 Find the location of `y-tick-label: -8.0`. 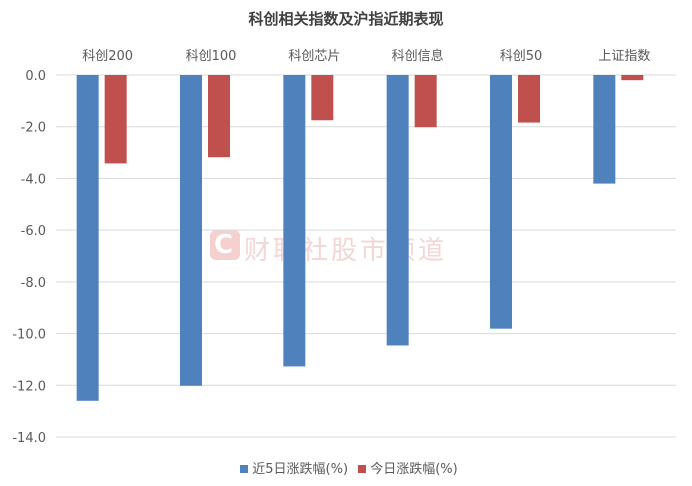

y-tick-label: -8.0 is located at coordinates (33, 283).